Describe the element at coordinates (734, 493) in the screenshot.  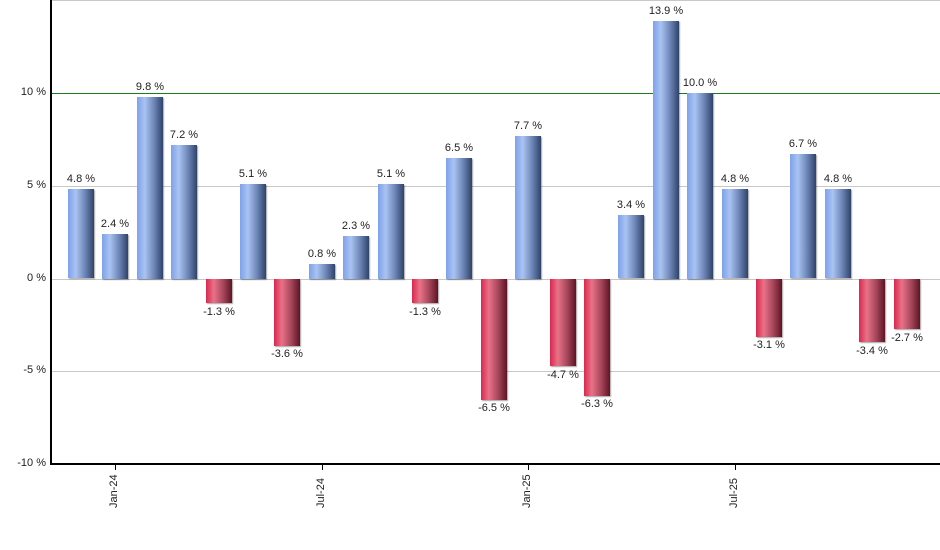
I see `x-axis-tick-label: Jul-25` at that location.